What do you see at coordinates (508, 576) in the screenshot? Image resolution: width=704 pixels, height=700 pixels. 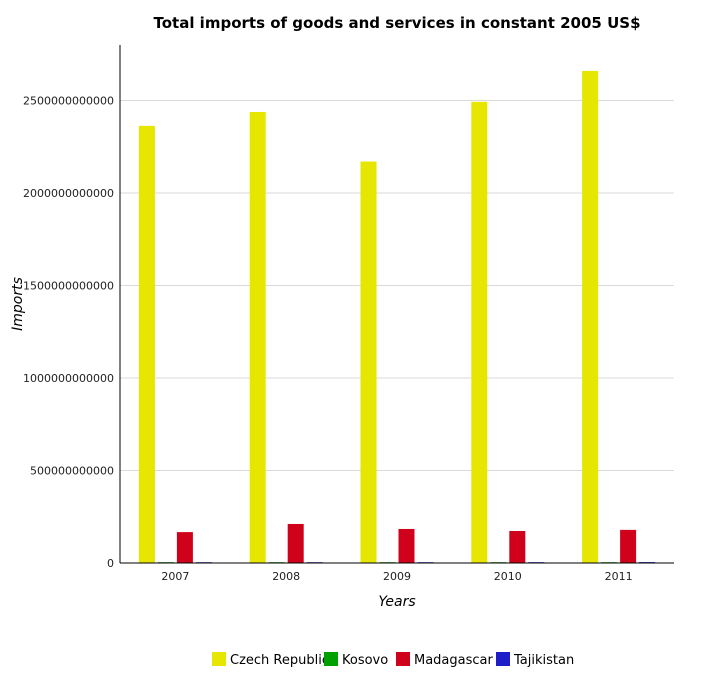 I see `x-tick-label: 2010` at bounding box center [508, 576].